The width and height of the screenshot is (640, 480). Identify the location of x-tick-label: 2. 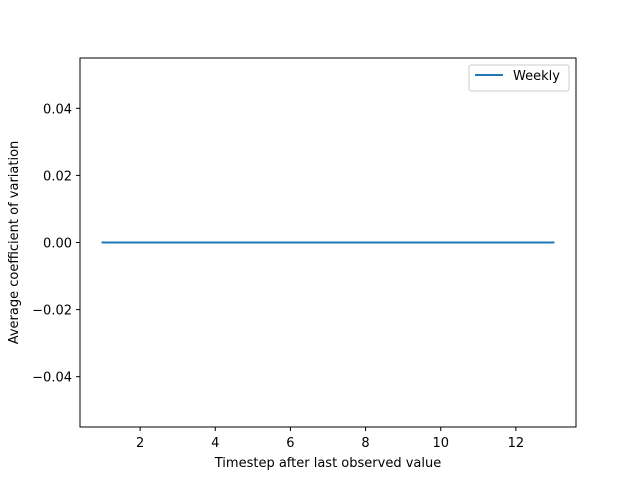
(140, 443).